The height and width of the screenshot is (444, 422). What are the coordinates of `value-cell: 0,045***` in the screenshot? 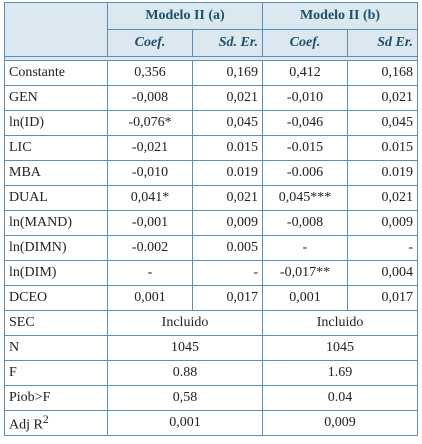 It's located at (305, 198).